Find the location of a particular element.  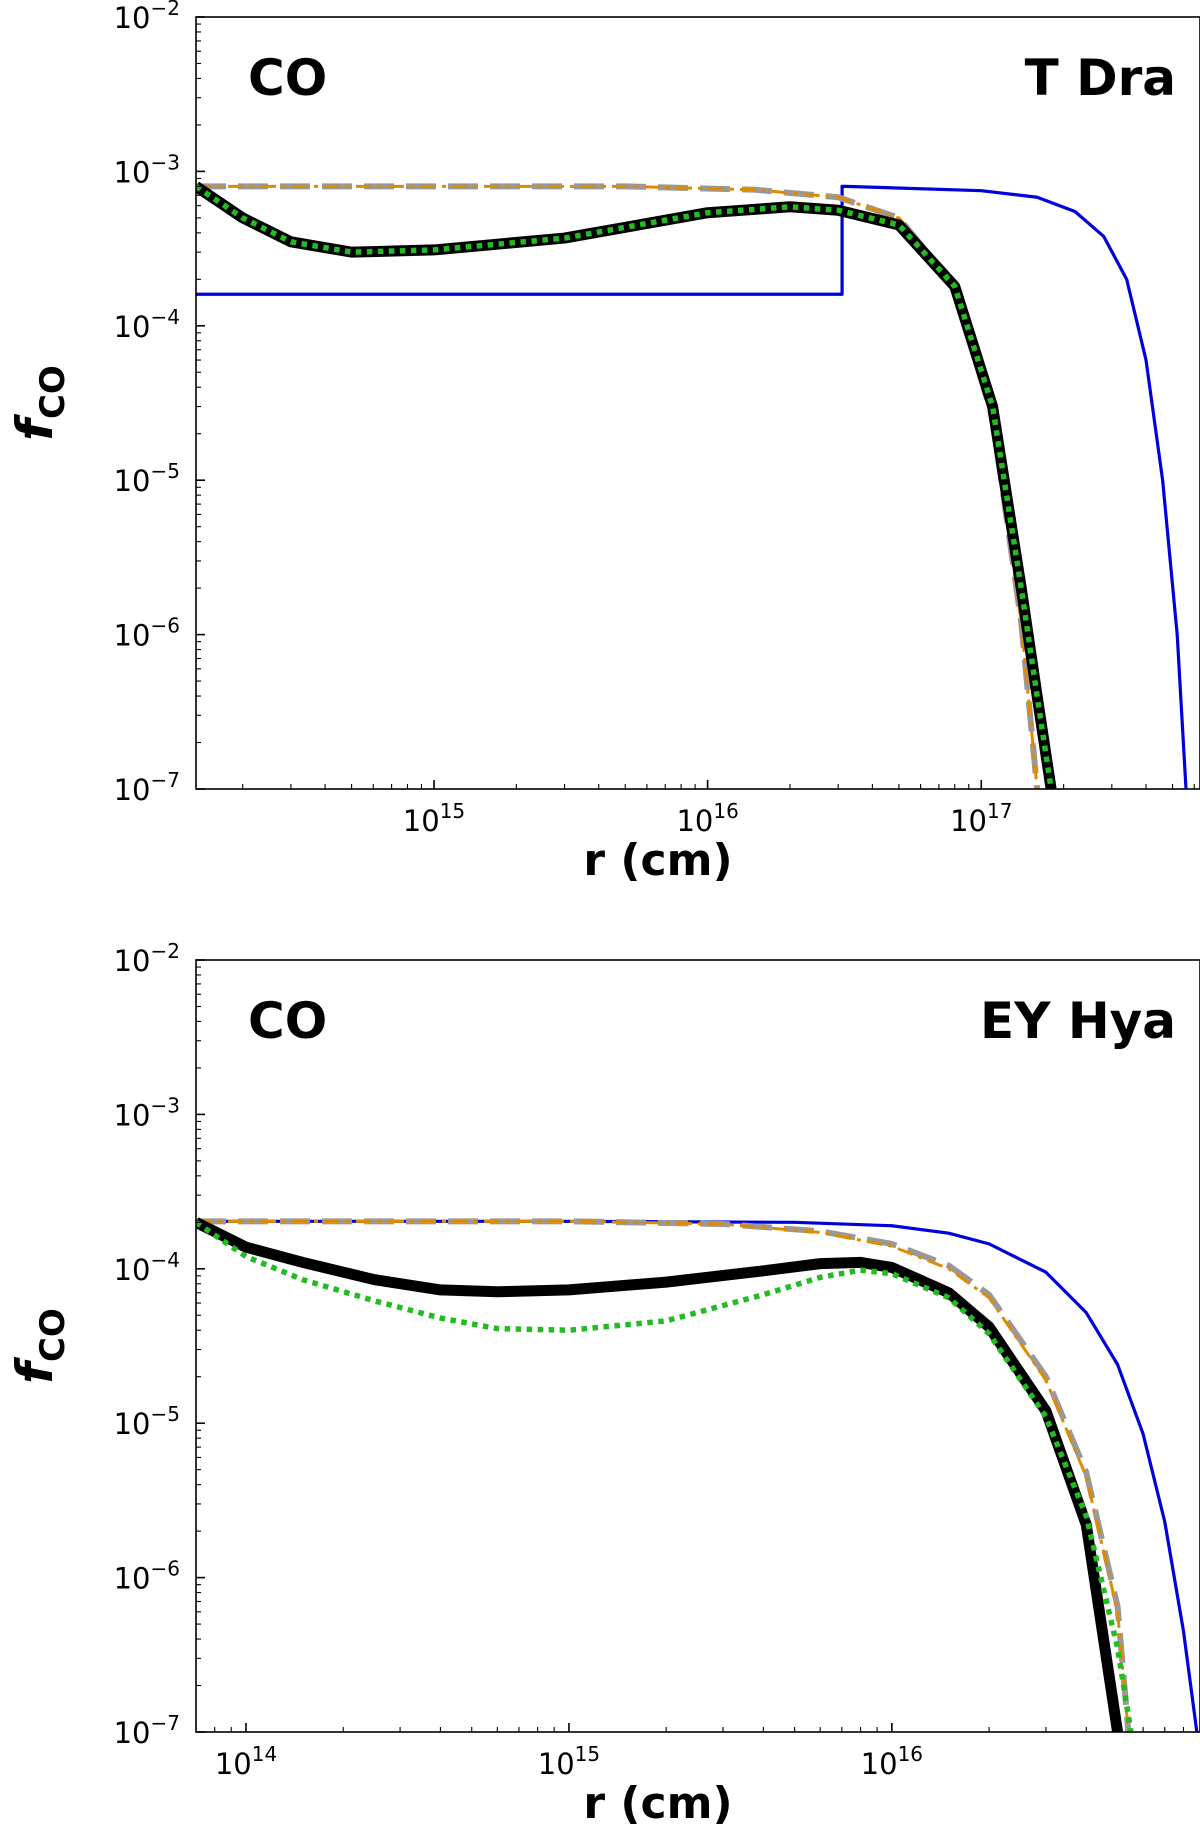

x-tick-label: 1014 is located at coordinates (246, 1761).